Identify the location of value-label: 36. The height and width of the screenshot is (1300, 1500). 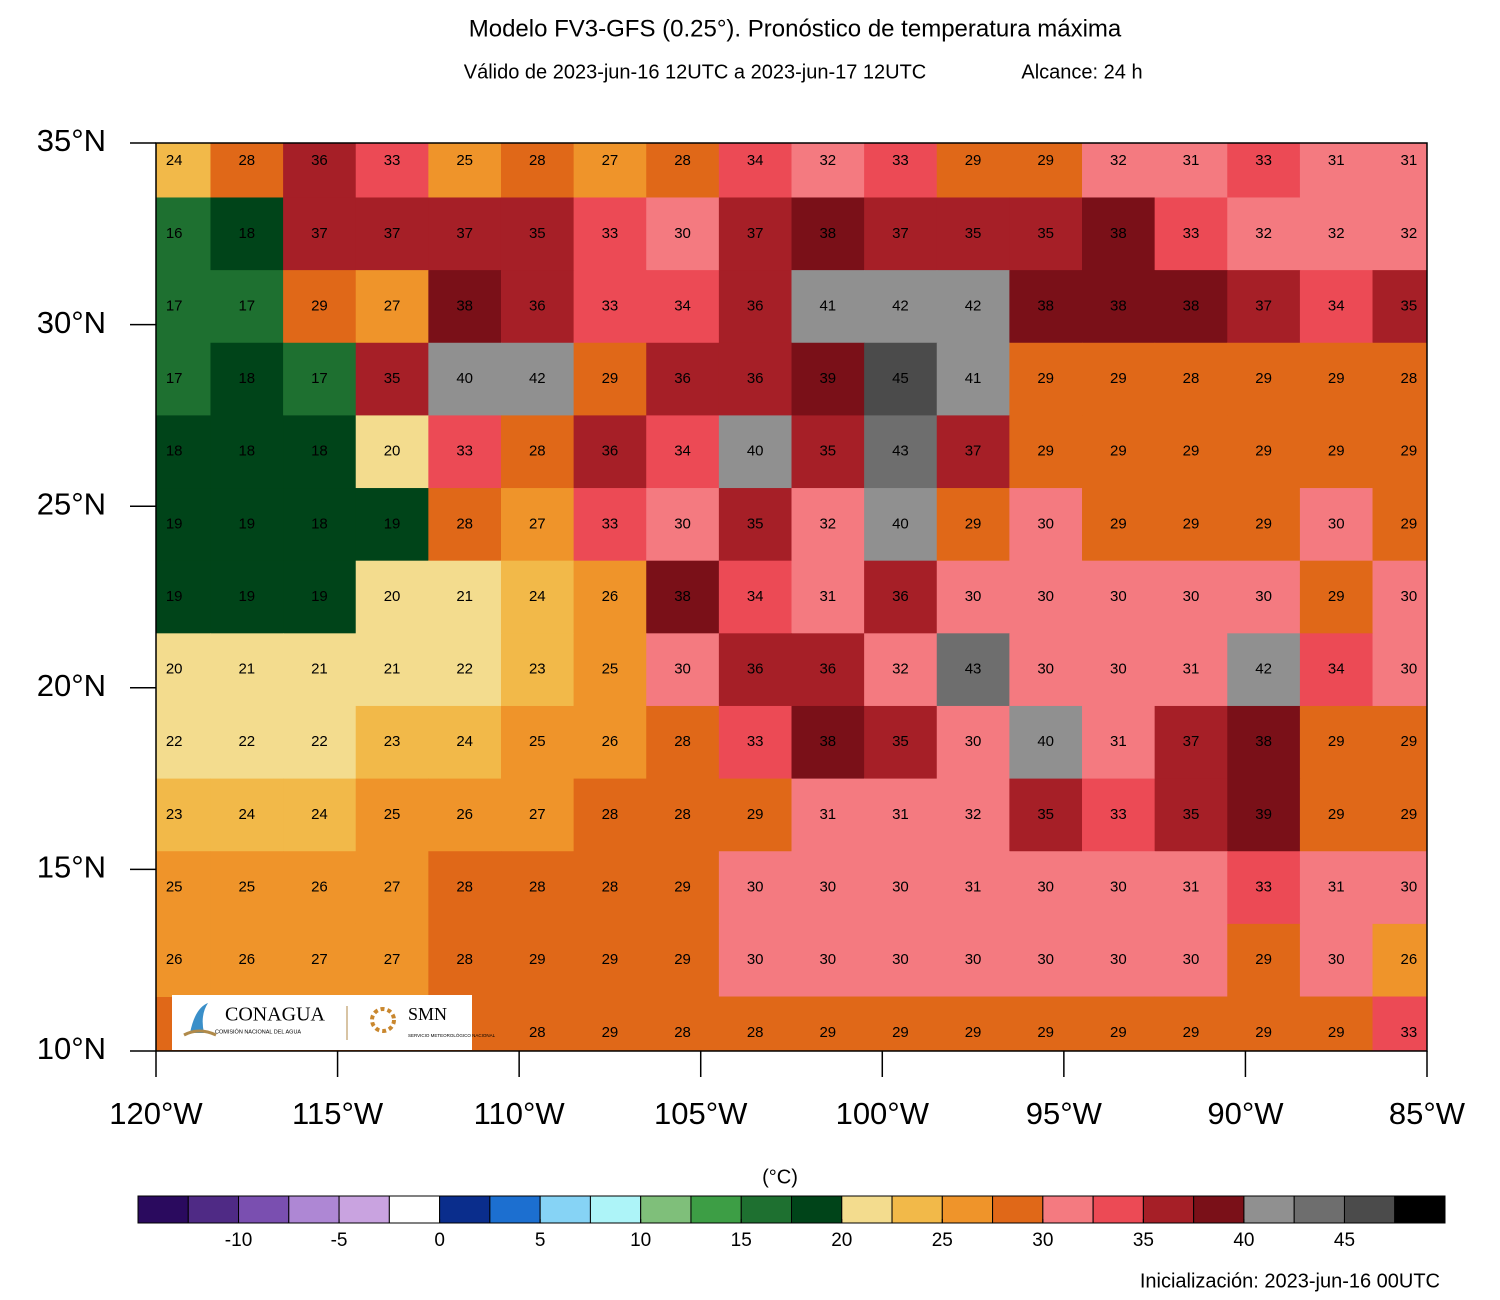
(682, 378).